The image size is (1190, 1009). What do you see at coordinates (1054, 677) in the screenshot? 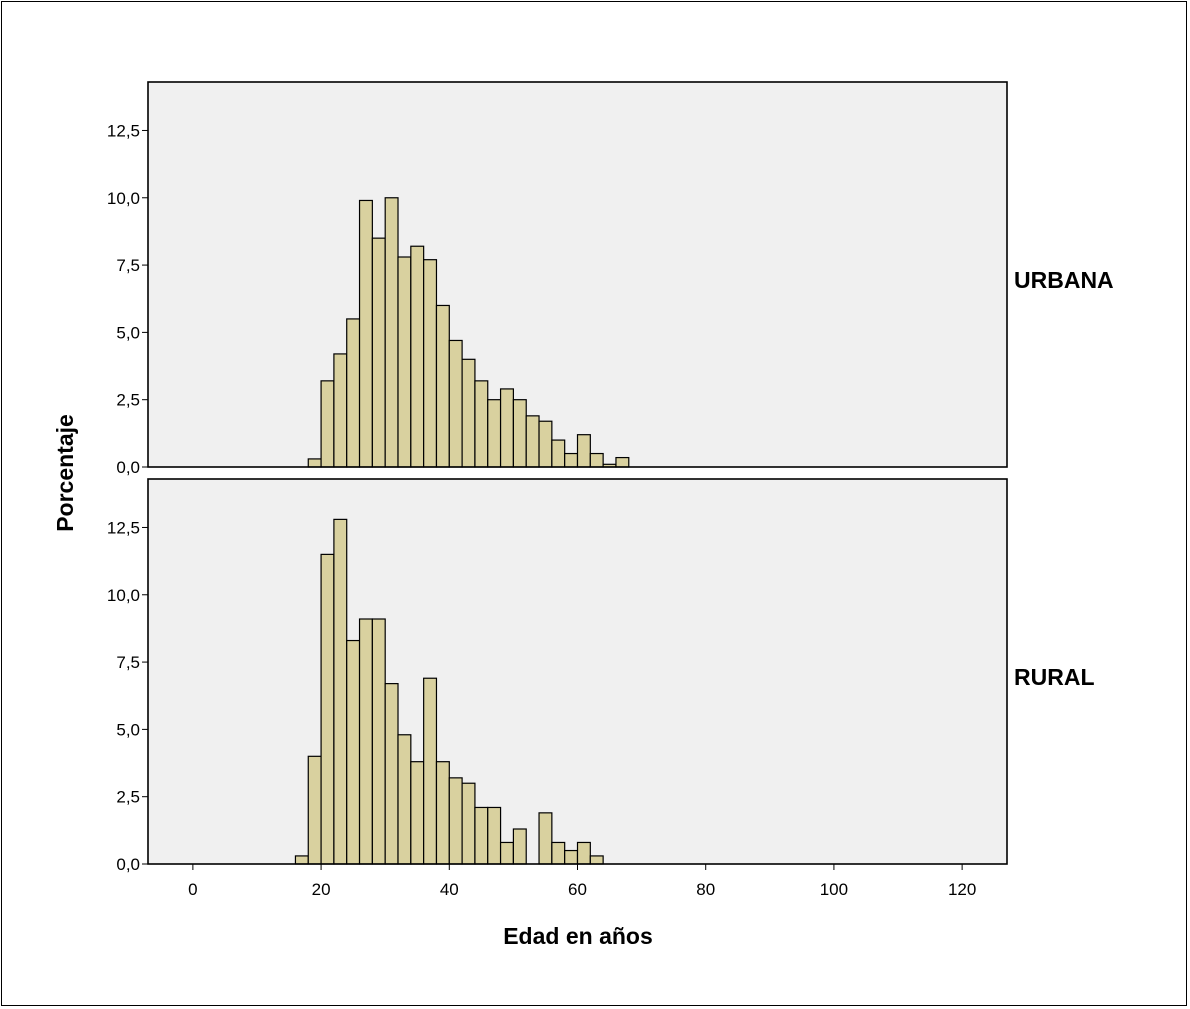
I see `panel-label: RURAL` at bounding box center [1054, 677].